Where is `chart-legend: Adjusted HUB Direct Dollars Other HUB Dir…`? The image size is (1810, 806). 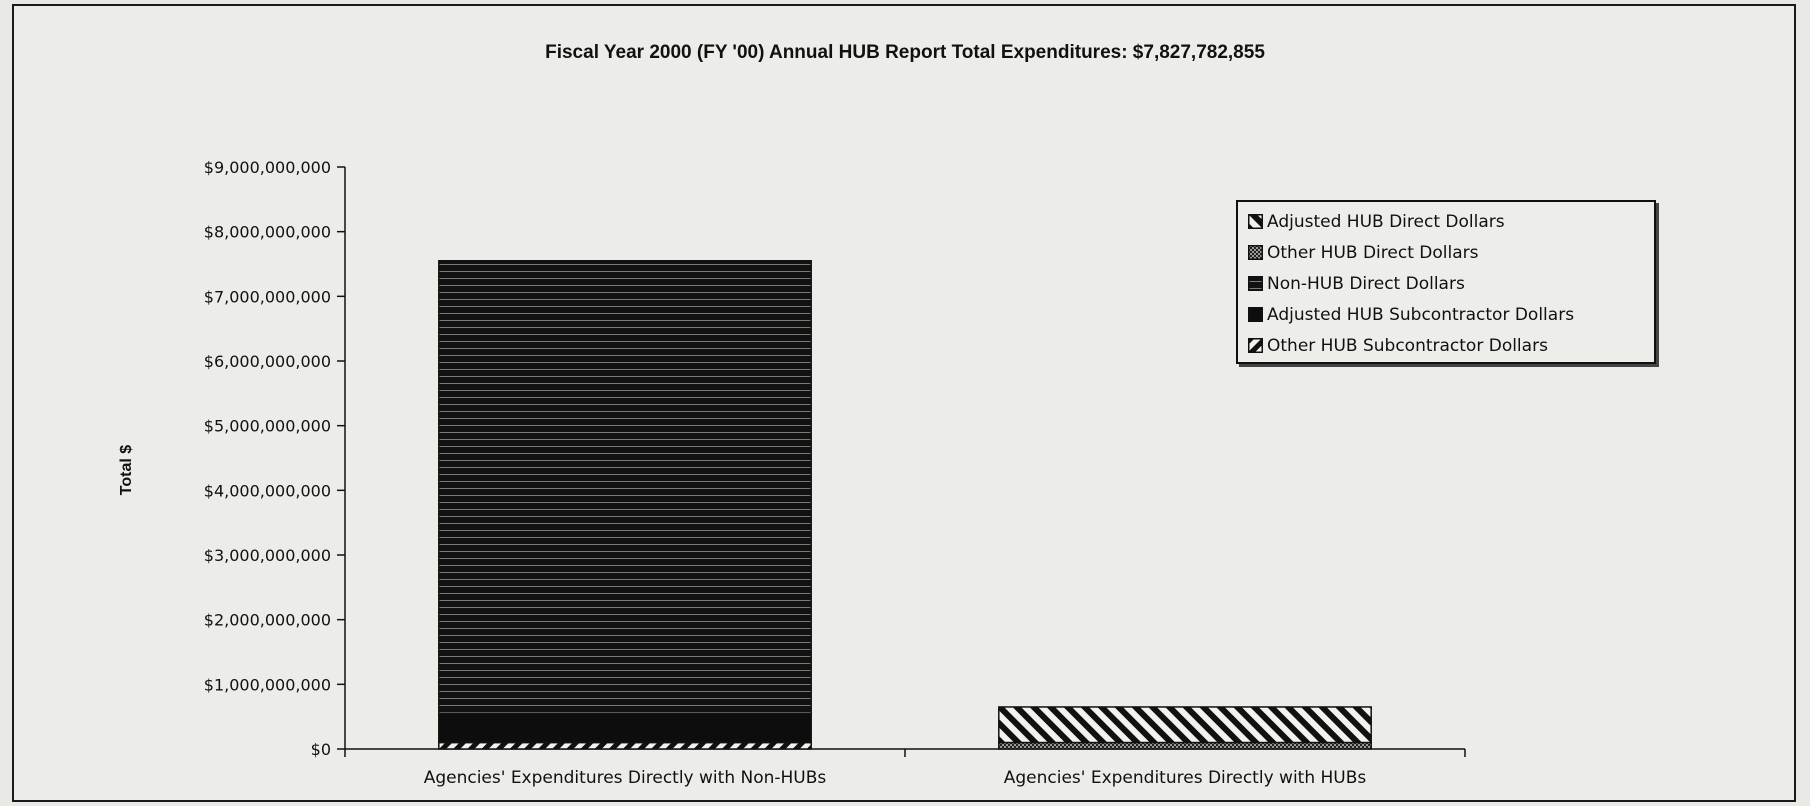
chart-legend: Adjusted HUB Direct Dollars Other HUB Dir… is located at coordinates (1446, 282).